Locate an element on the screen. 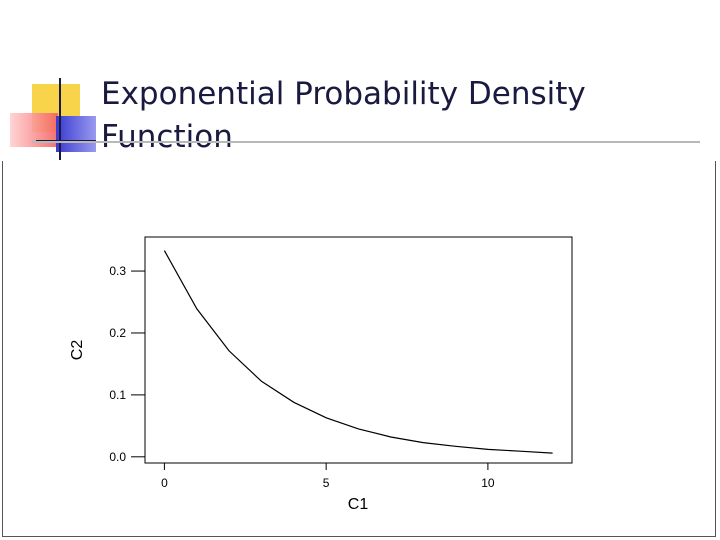 The height and width of the screenshot is (540, 720). y-tick-label: 0.2 is located at coordinates (117, 333).